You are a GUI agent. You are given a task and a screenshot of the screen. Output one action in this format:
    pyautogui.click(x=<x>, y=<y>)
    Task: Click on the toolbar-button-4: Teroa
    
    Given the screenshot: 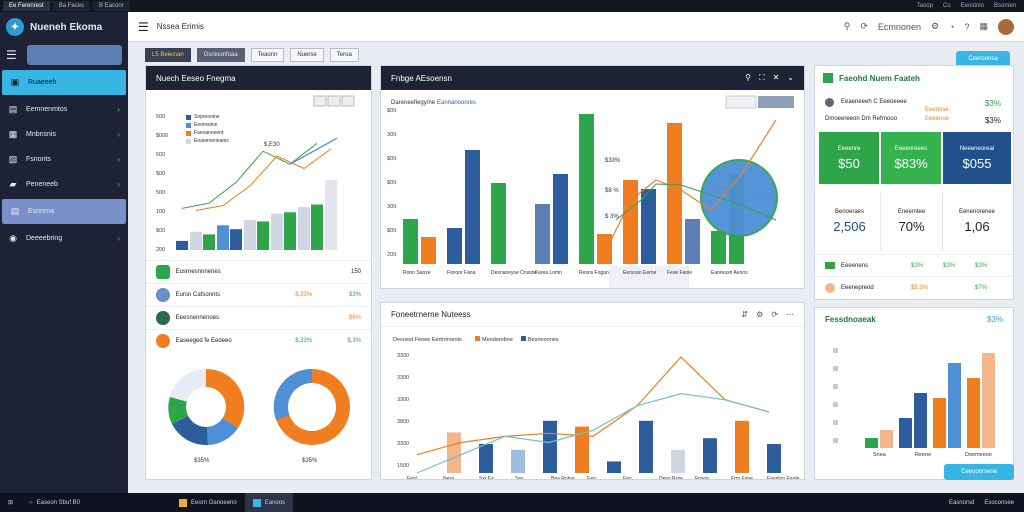 What is the action you would take?
    pyautogui.click(x=344, y=55)
    